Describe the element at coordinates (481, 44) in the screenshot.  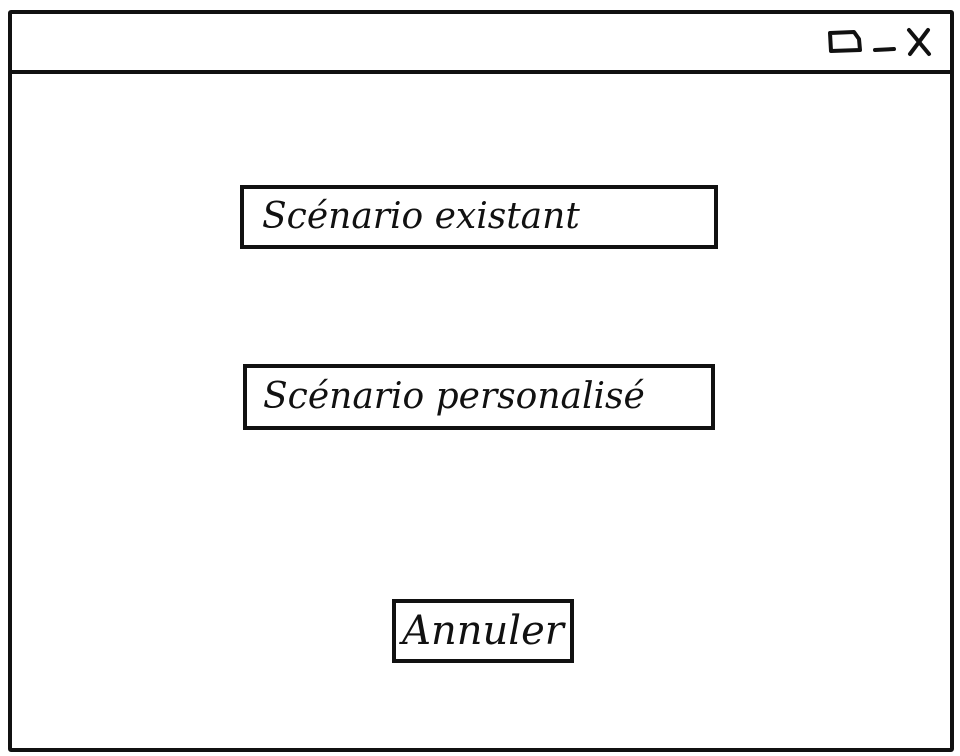
I see `title-bar` at that location.